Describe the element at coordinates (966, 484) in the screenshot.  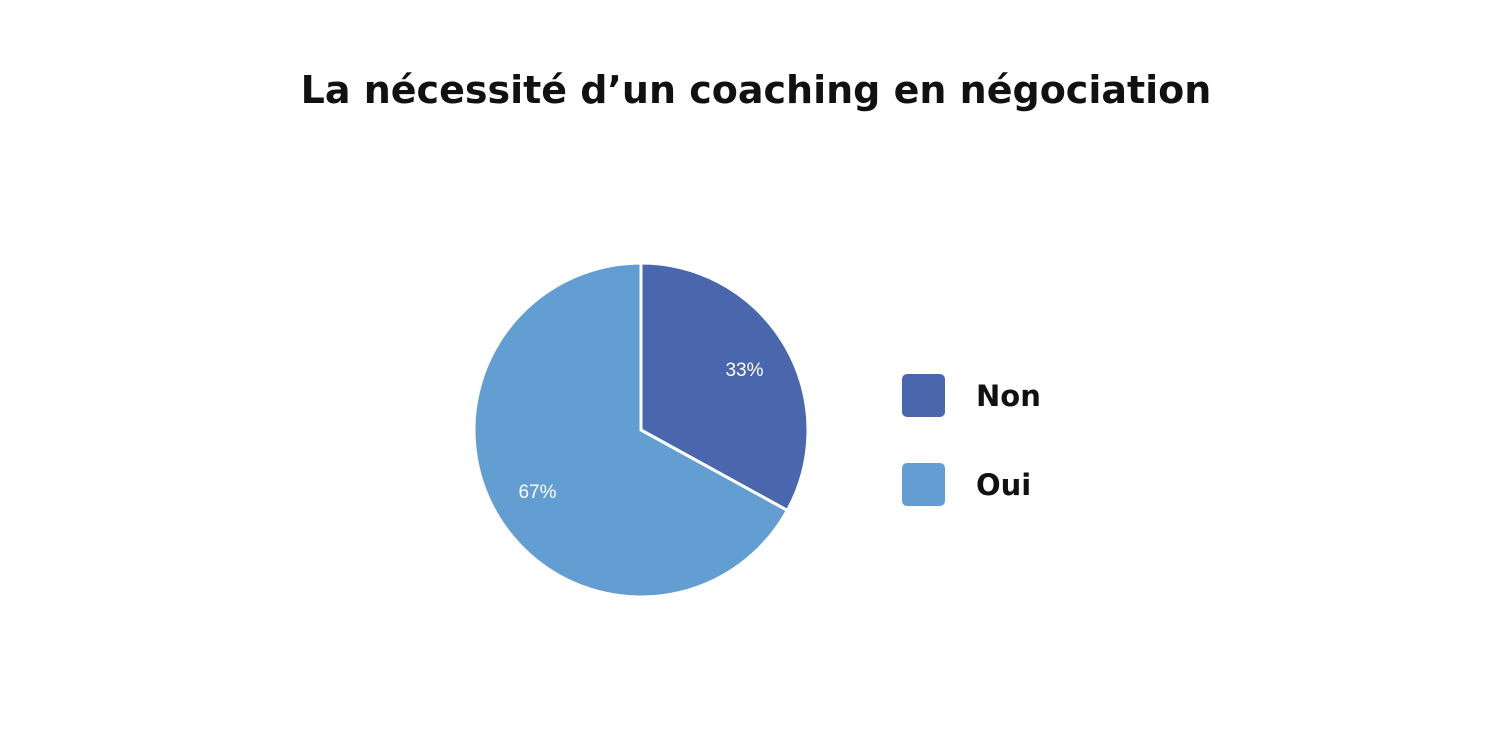
I see `legend-item-oui: Oui` at that location.